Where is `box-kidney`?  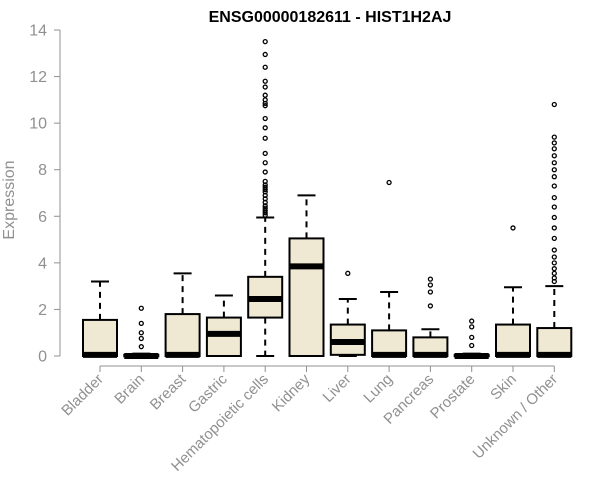
box-kidney is located at coordinates (306, 276).